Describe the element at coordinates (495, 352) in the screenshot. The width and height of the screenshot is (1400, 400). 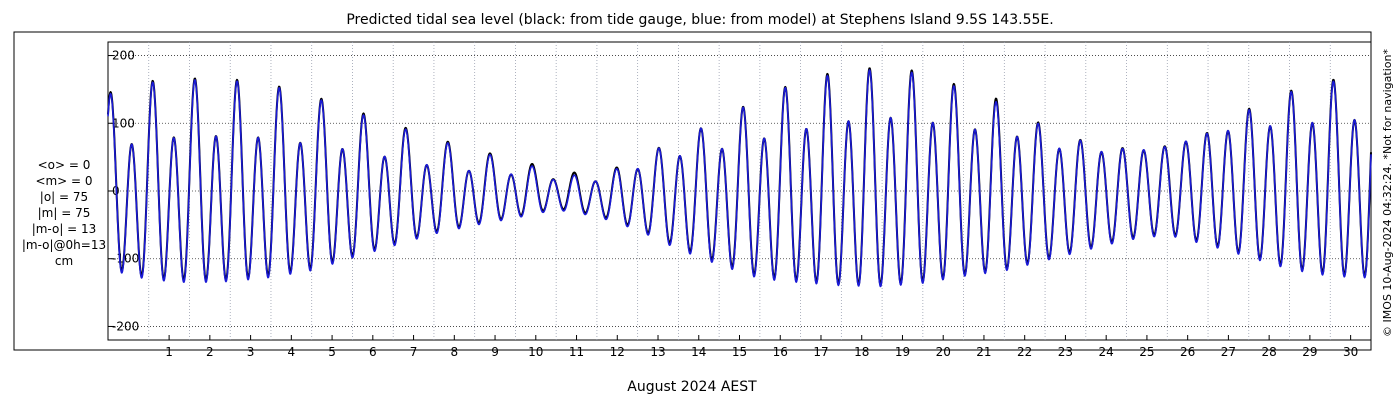
I see `x-tick-label: 9` at that location.